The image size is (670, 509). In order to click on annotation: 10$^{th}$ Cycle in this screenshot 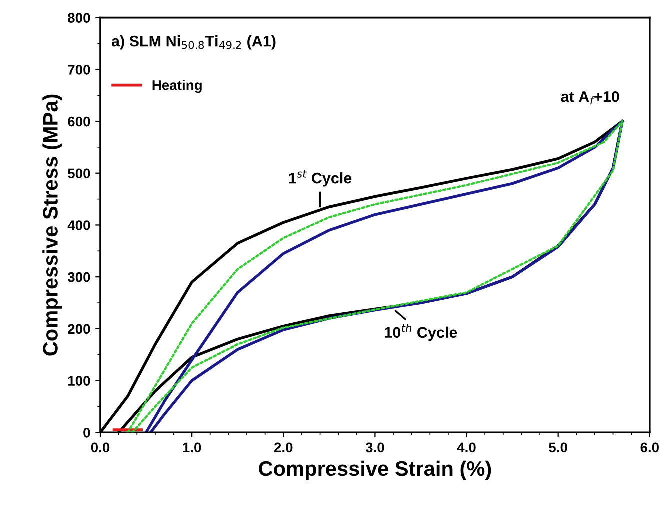, I will do `click(421, 333)`.